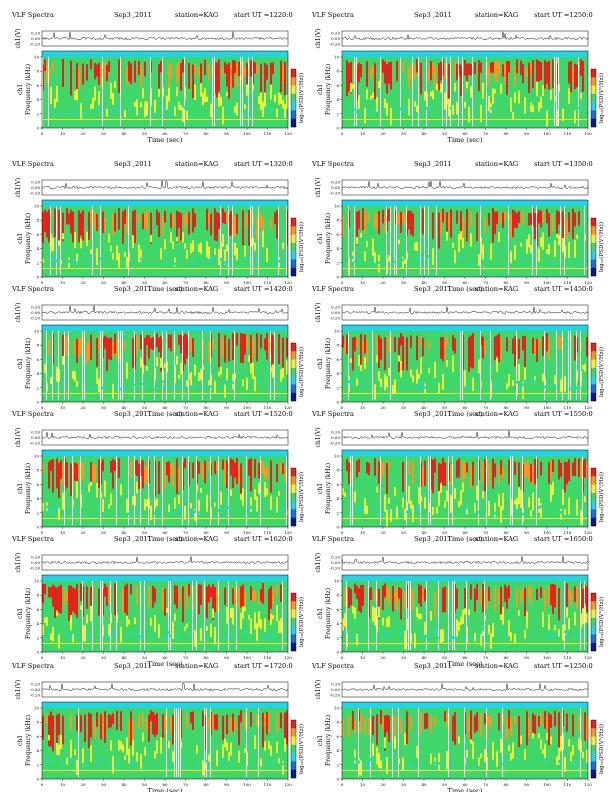  What do you see at coordinates (337, 779) in the screenshot?
I see `frequency-tick-label: 0` at bounding box center [337, 779].